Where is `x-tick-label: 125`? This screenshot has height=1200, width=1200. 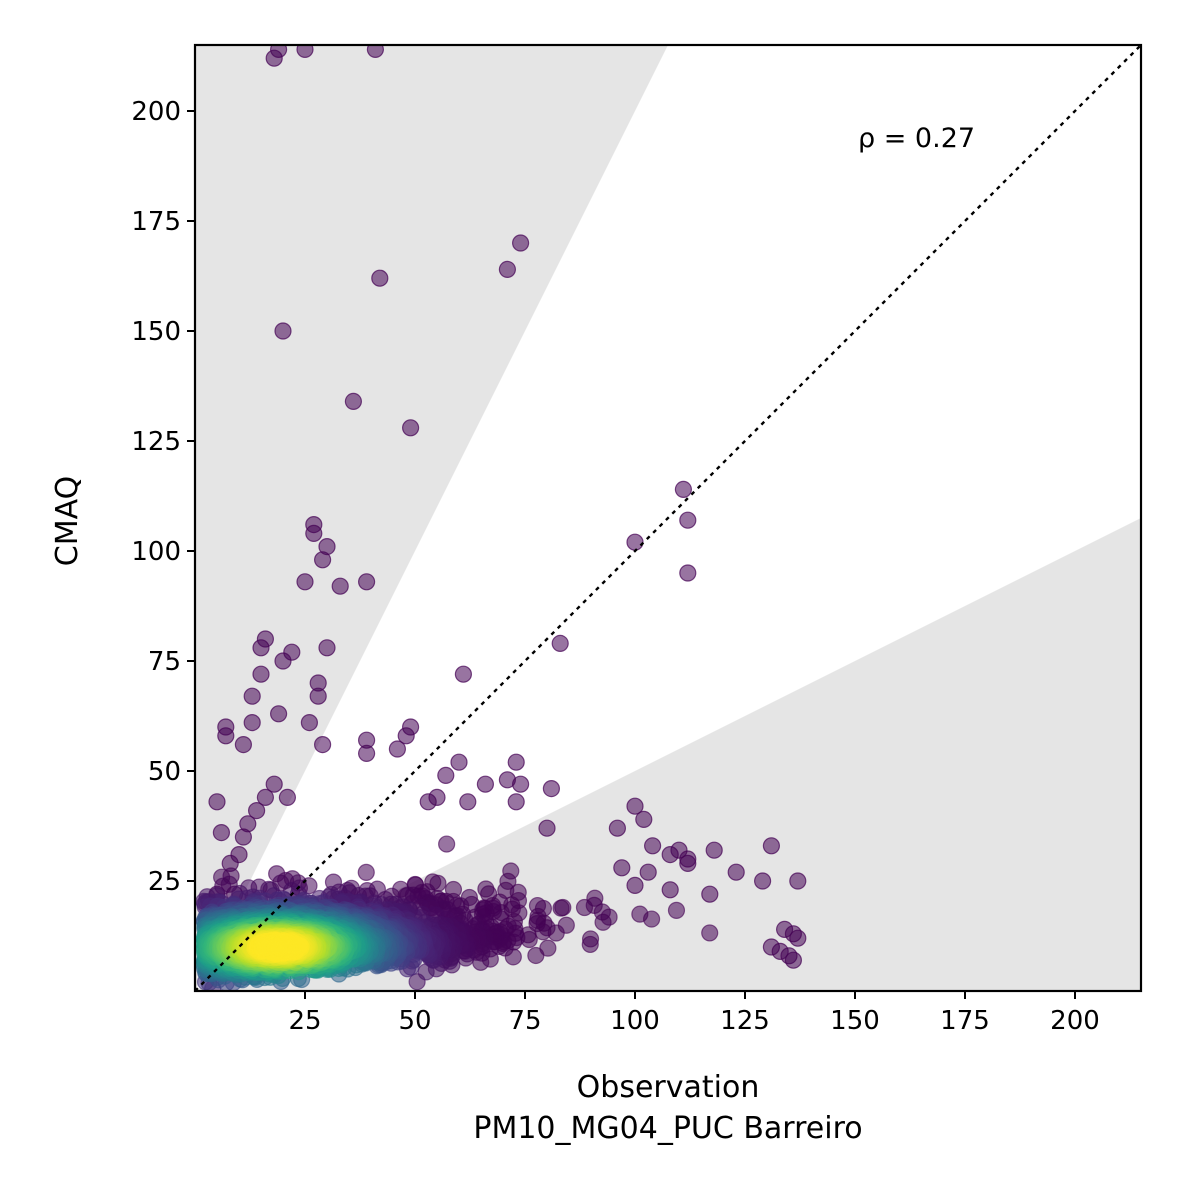
x-tick-label: 125 is located at coordinates (745, 1021).